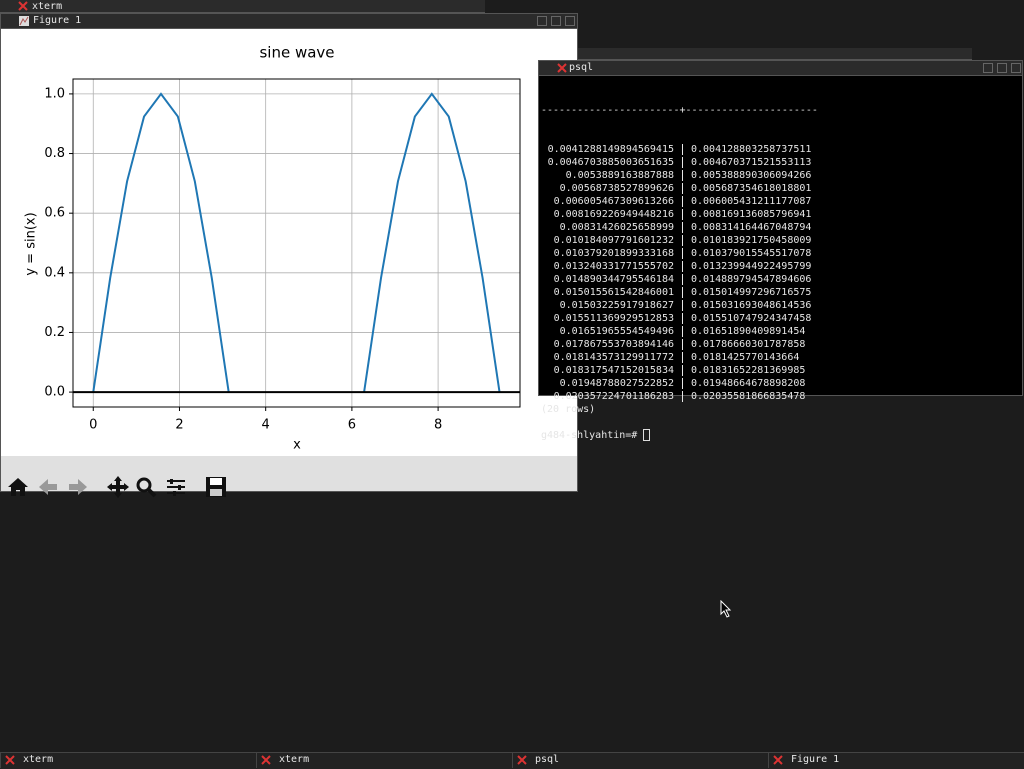 This screenshot has width=1024, height=769. I want to click on table-row: 0.01651965554549496 0.01651890409891454, so click(781, 331).